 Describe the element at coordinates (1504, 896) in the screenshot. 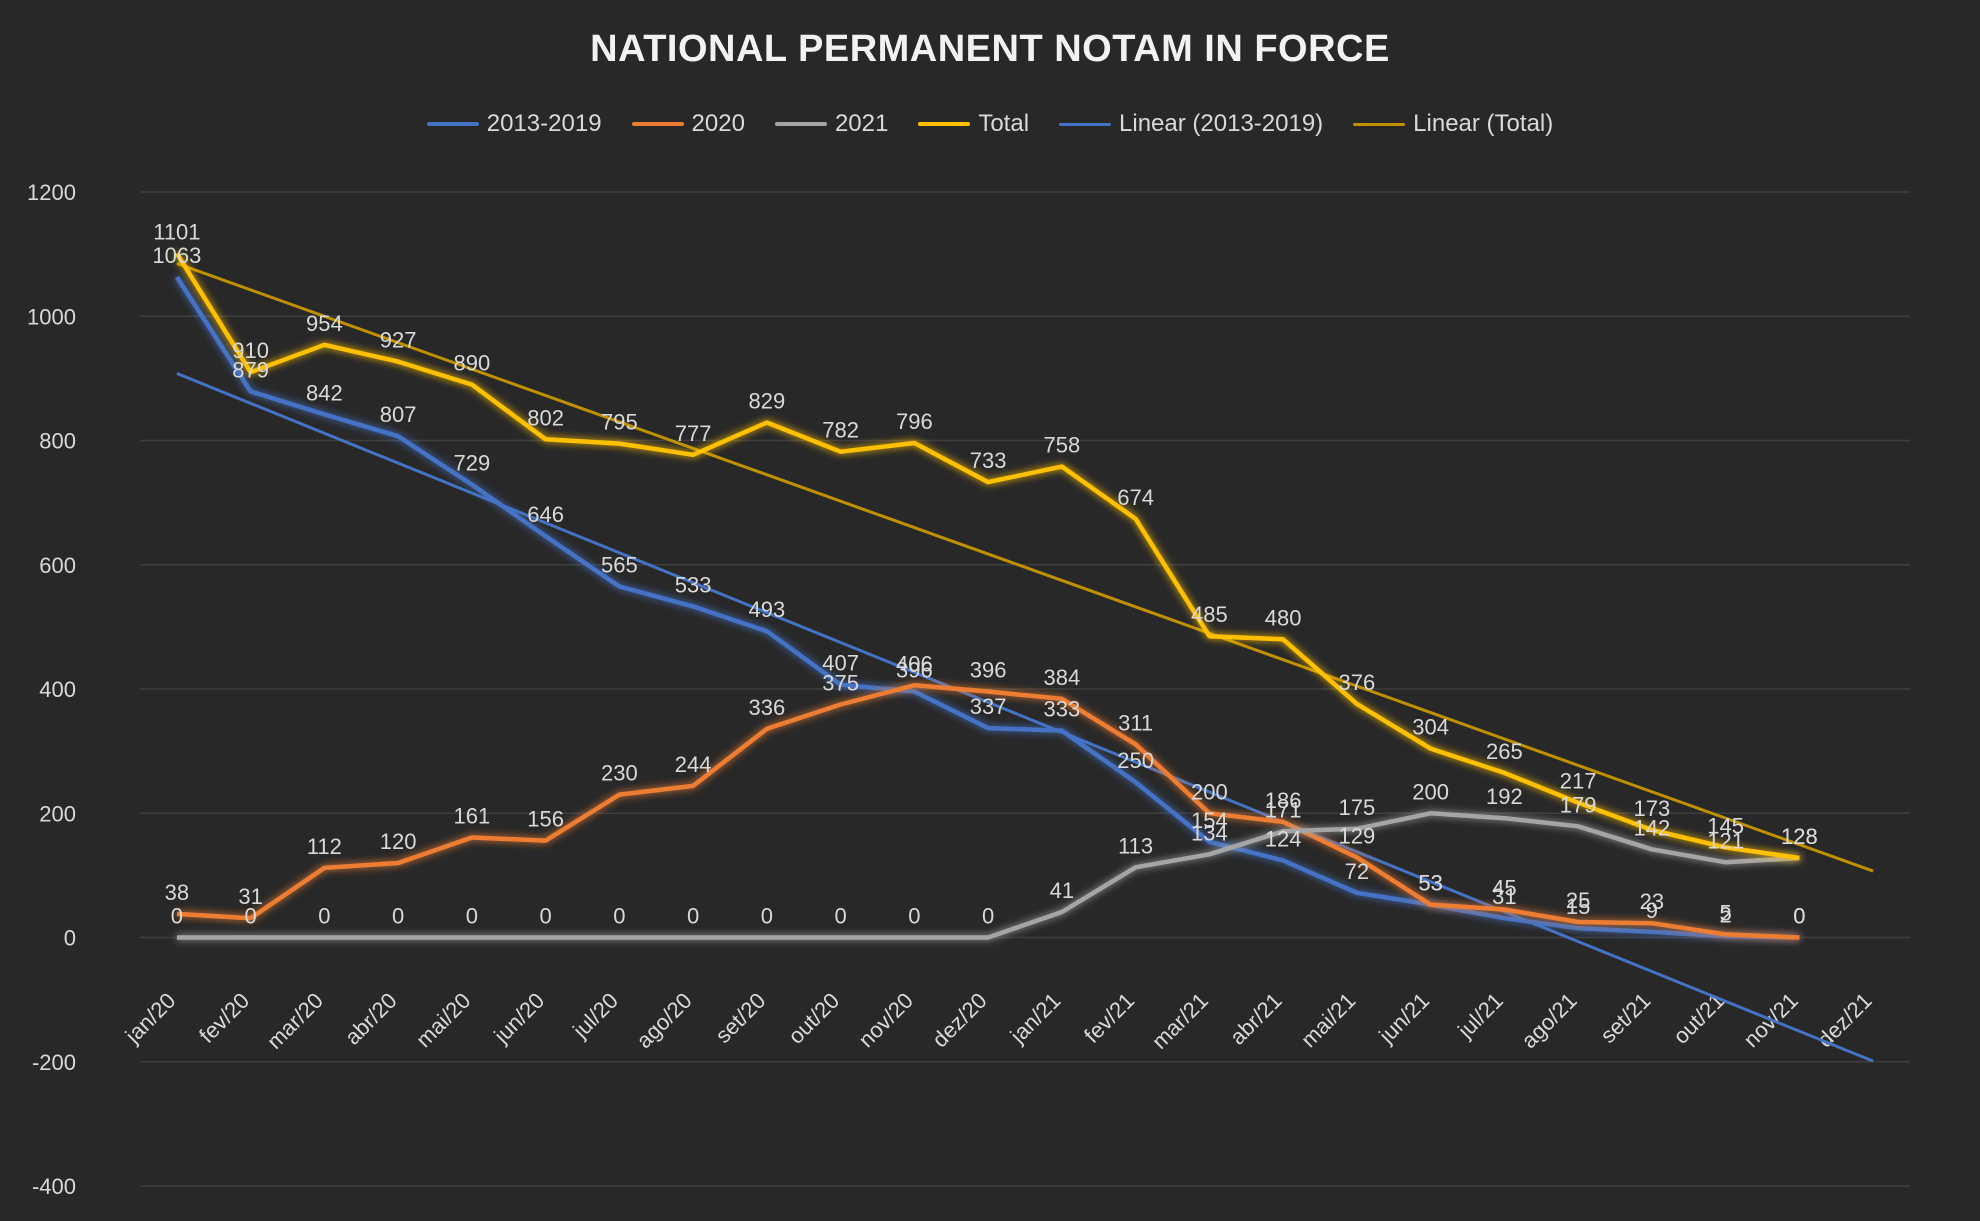

I see `data-label: 31` at that location.